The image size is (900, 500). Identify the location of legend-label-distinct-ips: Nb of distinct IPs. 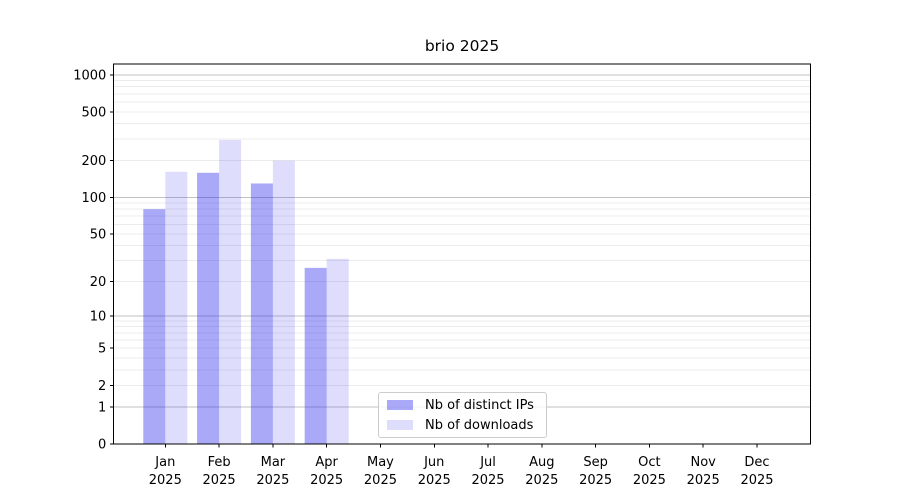
(479, 405).